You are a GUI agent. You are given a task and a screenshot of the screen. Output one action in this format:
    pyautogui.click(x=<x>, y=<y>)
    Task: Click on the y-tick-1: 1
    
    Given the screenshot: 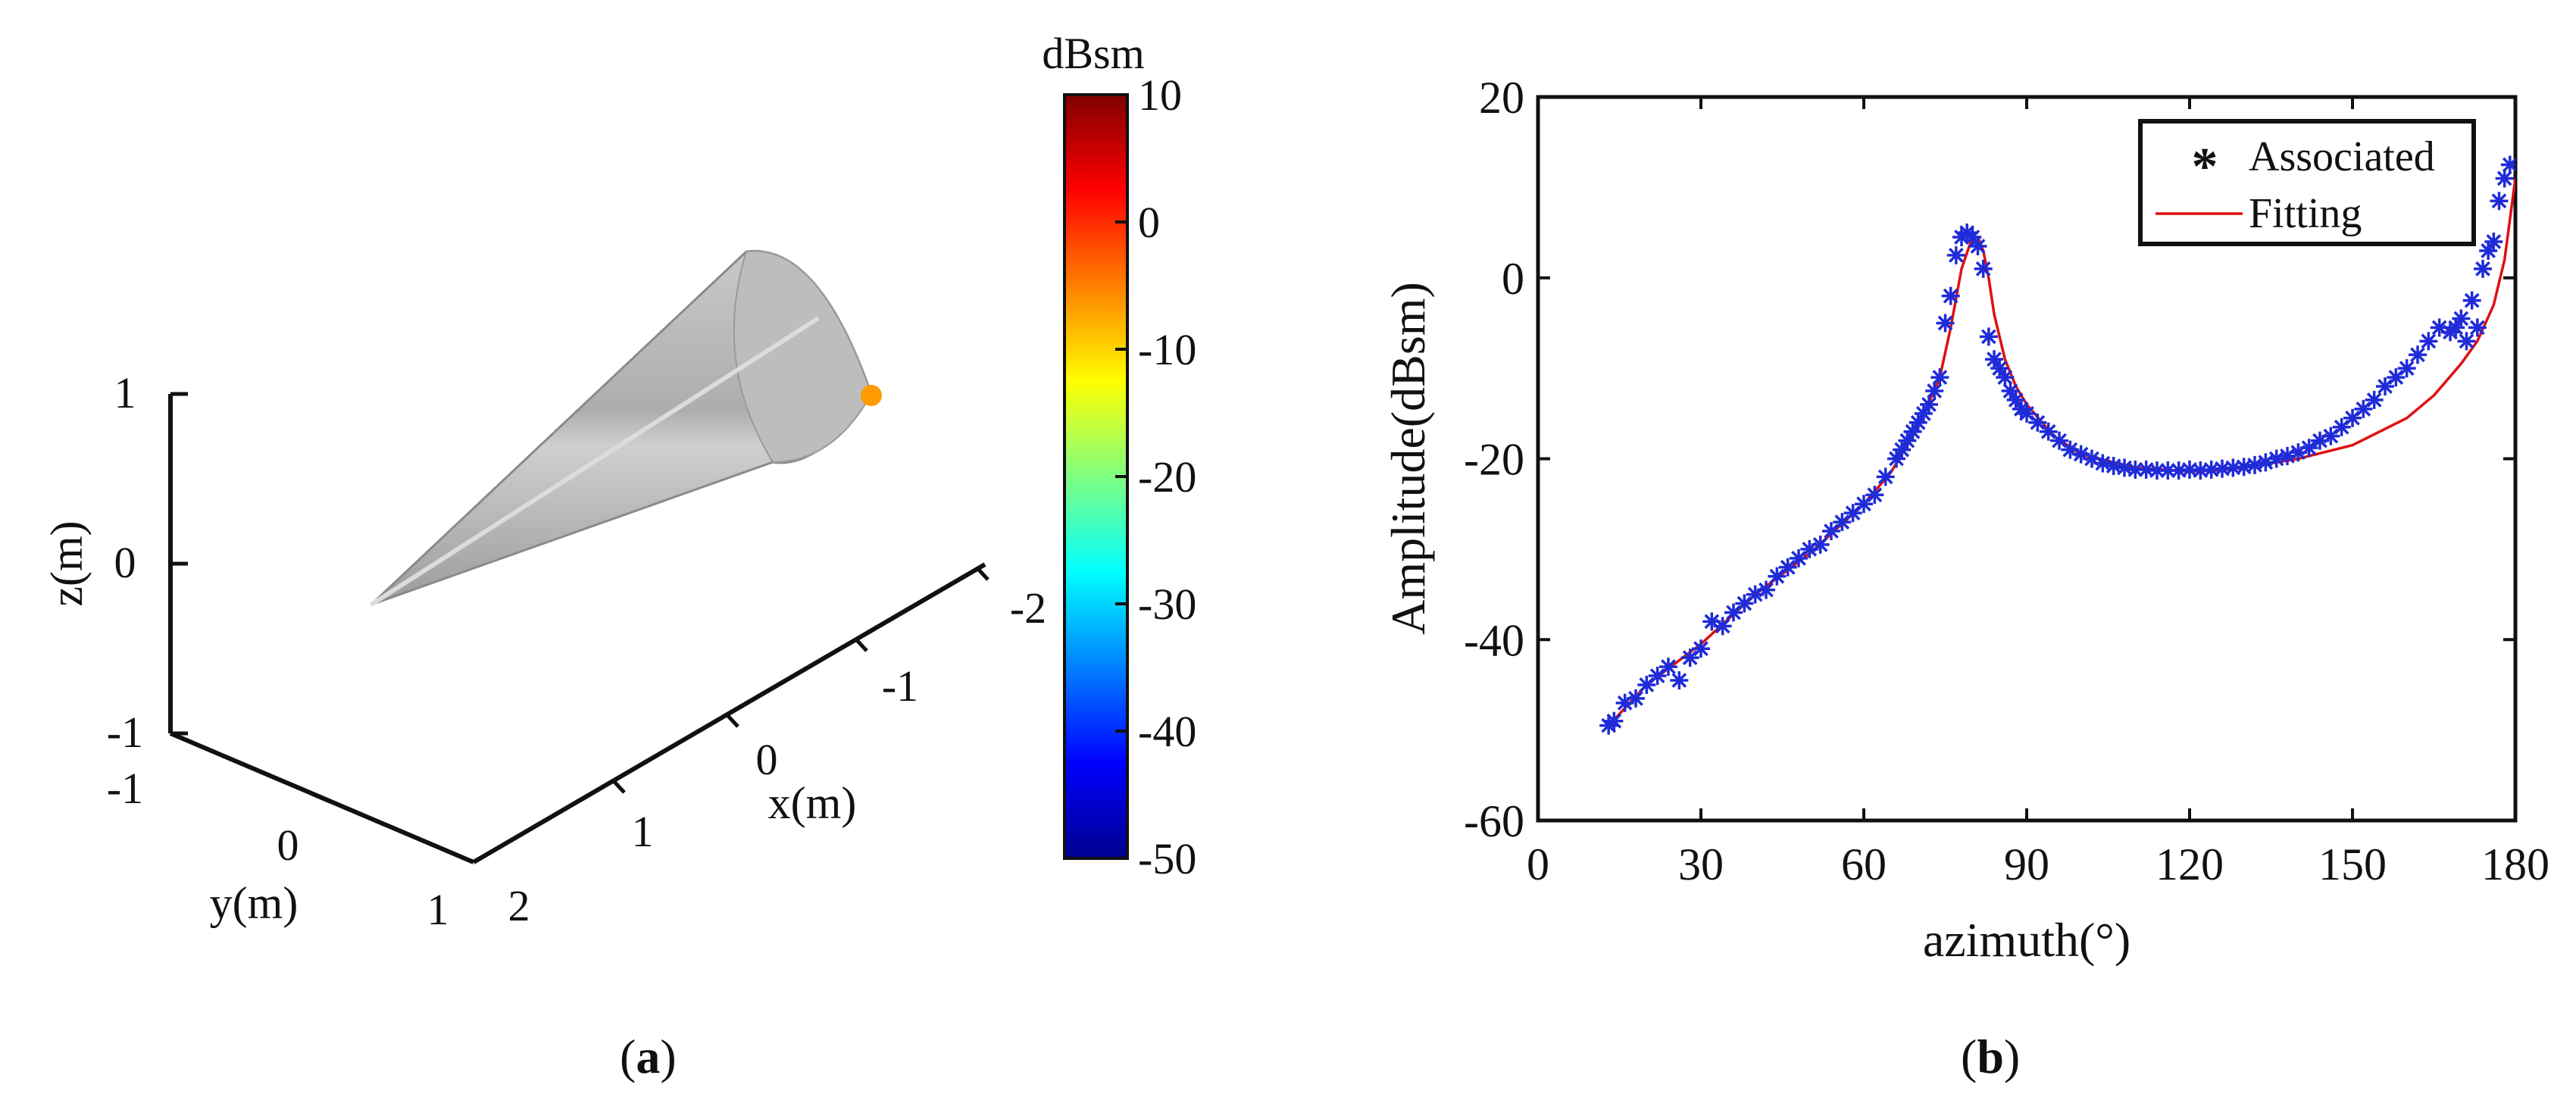 What is the action you would take?
    pyautogui.click(x=438, y=909)
    